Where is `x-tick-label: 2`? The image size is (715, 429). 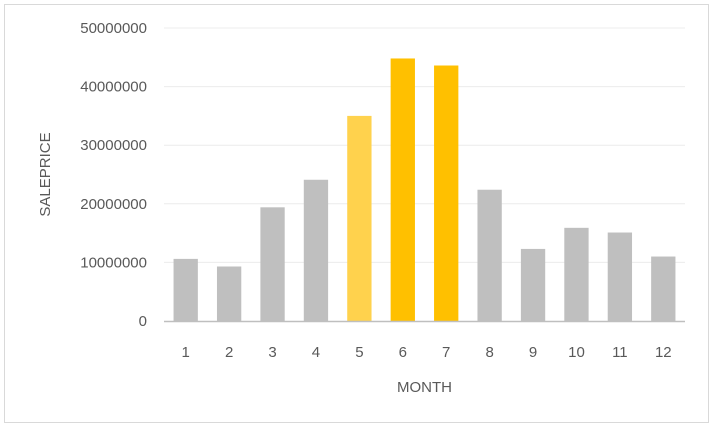 x-tick-label: 2 is located at coordinates (229, 352).